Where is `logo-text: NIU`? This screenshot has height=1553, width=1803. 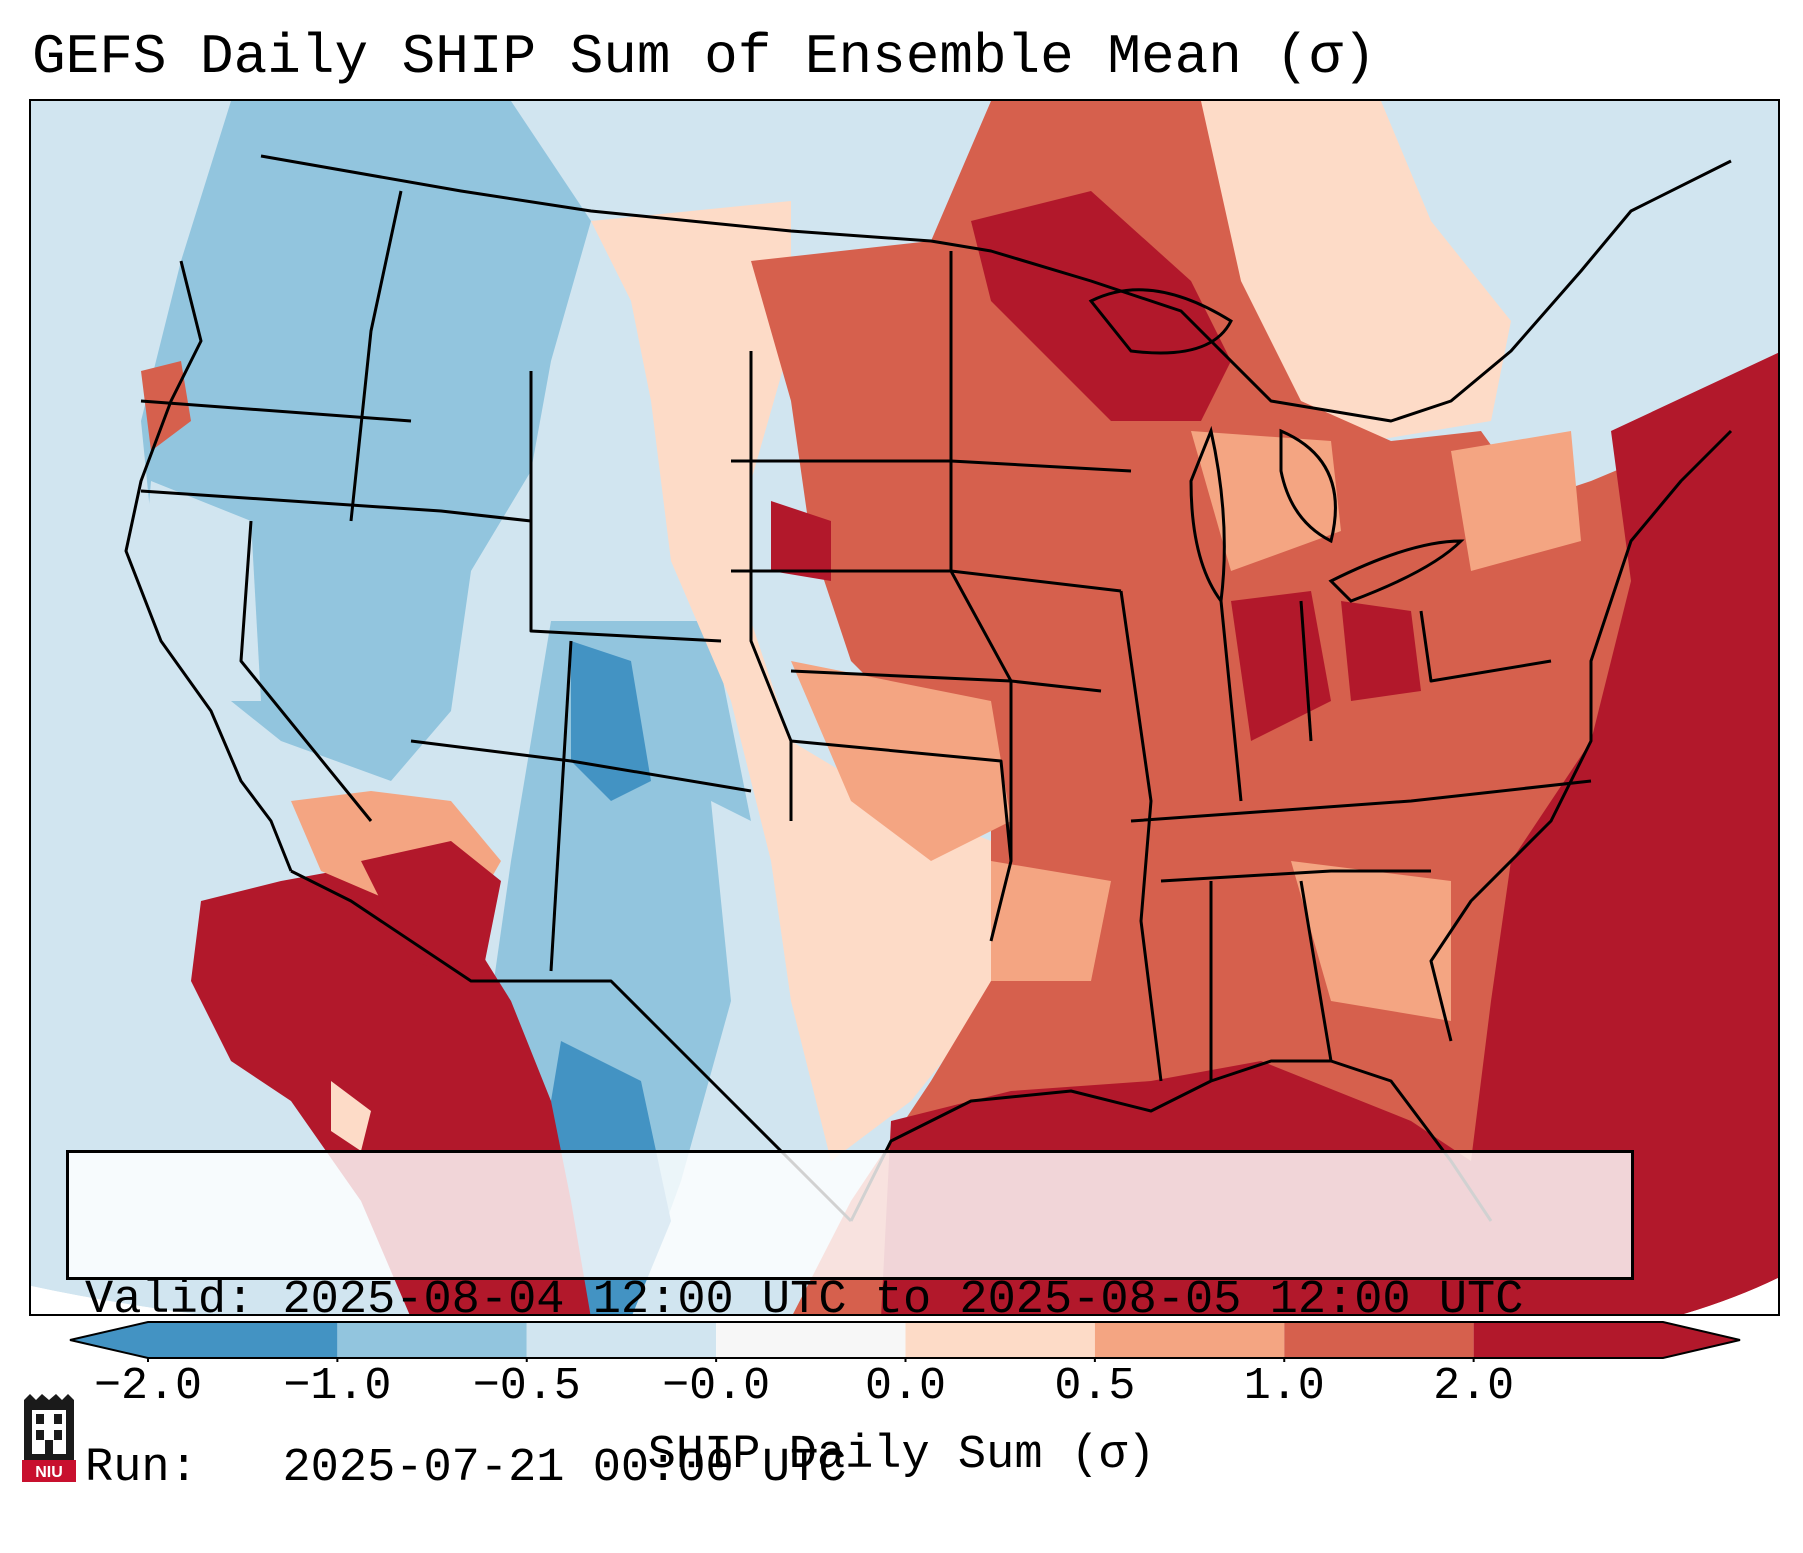
logo-text: NIU is located at coordinates (49, 1472).